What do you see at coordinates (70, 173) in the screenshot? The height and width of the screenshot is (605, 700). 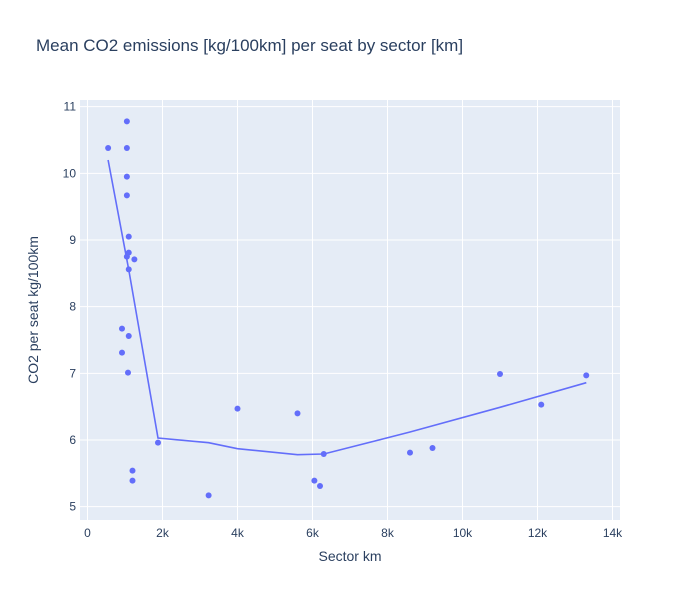 I see `y-tick-label: 10` at bounding box center [70, 173].